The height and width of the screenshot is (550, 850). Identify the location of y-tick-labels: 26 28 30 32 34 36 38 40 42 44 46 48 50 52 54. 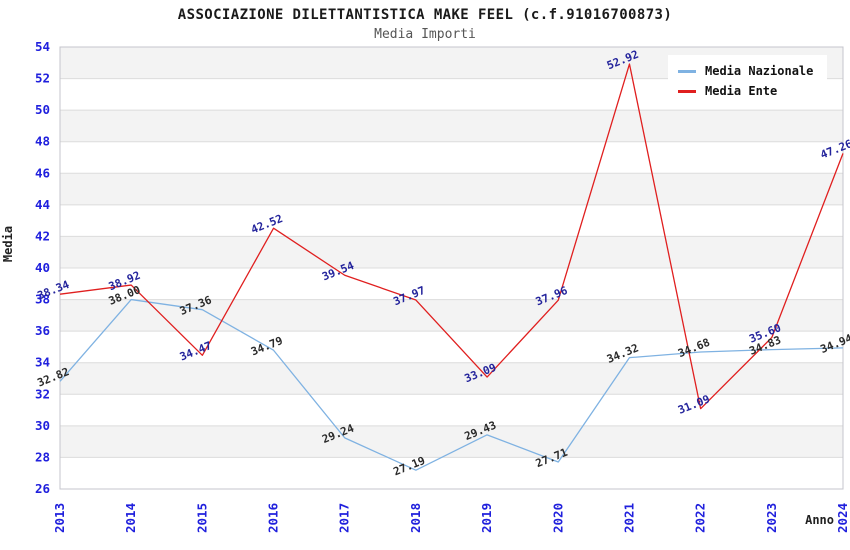
(42, 267).